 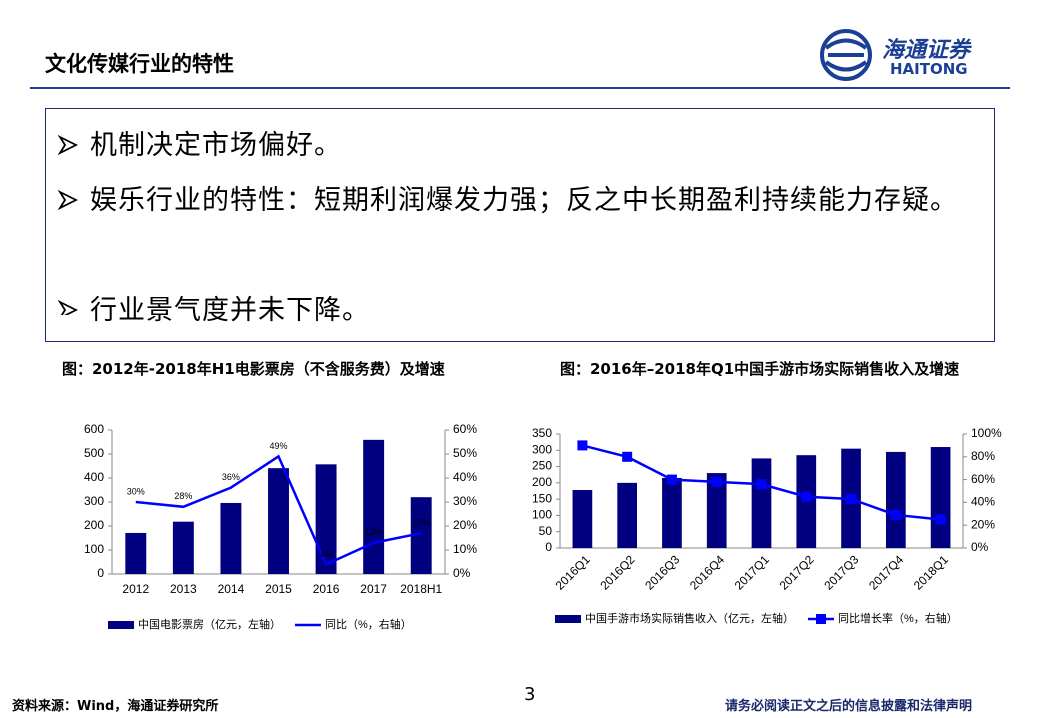 I want to click on logo-cn: 海通证券, so click(x=926, y=50).